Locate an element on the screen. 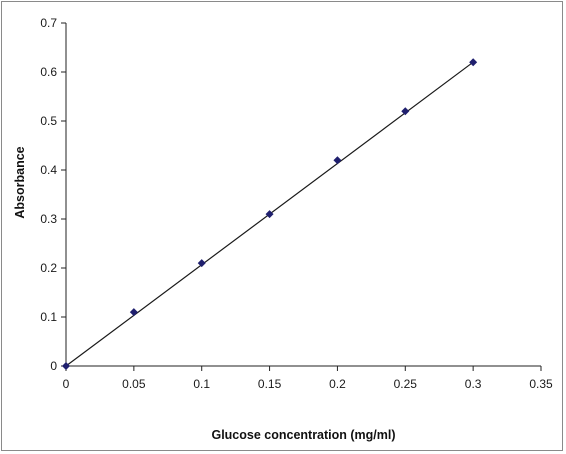  x-tick-label: 0.1 is located at coordinates (201, 384).